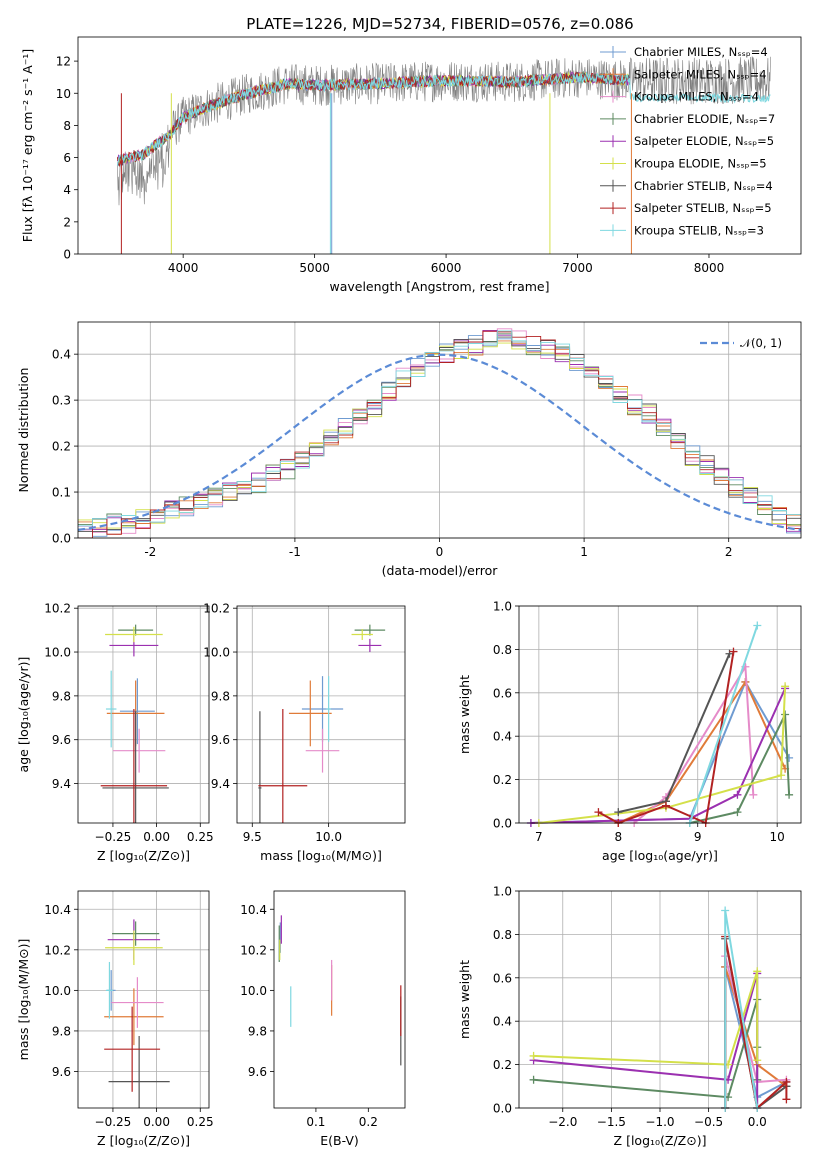  Describe the element at coordinates (502, 607) in the screenshot. I see `y-tick-label: 1.0` at that location.